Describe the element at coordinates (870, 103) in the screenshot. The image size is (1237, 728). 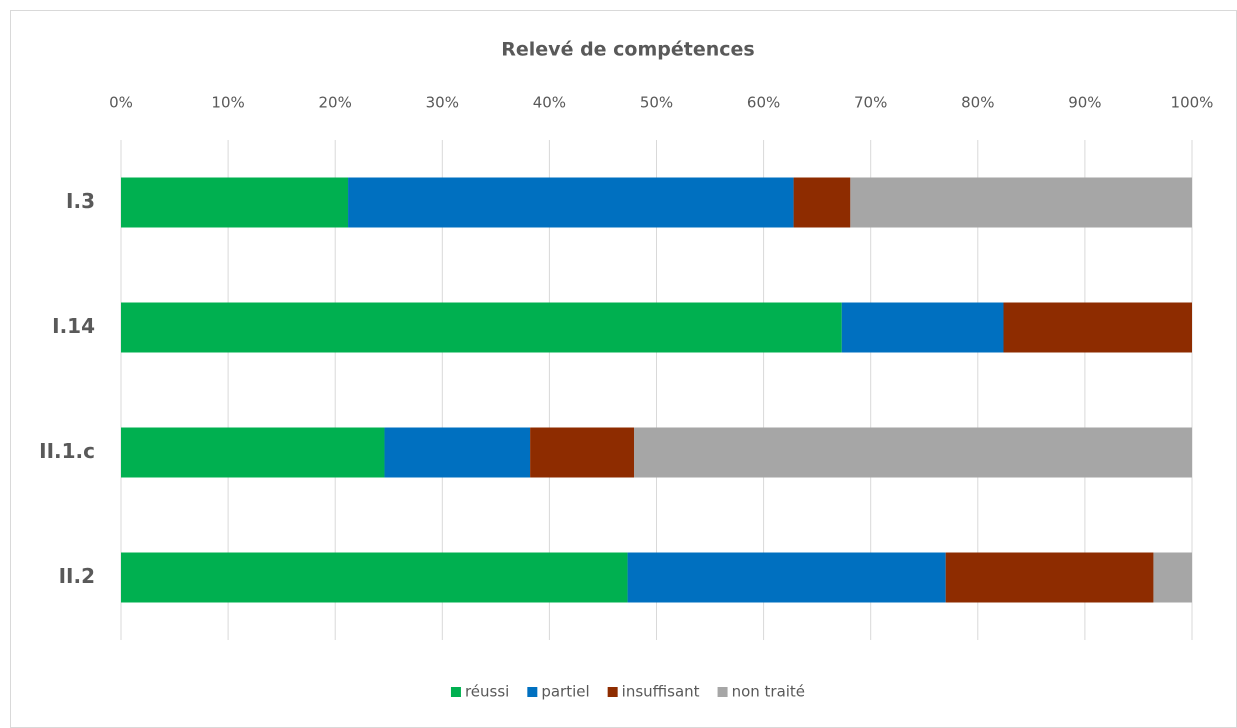
I see `x-tick-label: 70%` at that location.